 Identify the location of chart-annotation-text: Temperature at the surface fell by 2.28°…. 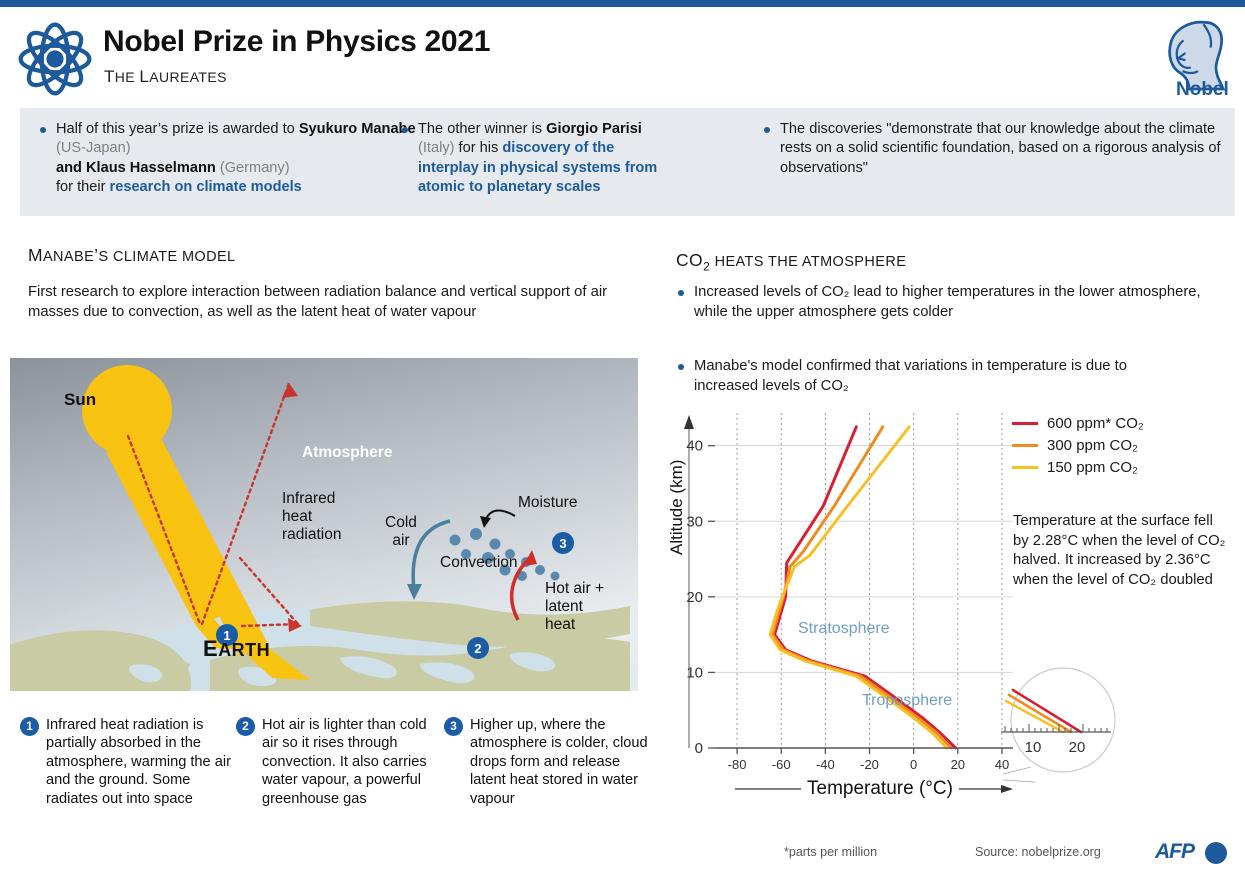
(1119, 551).